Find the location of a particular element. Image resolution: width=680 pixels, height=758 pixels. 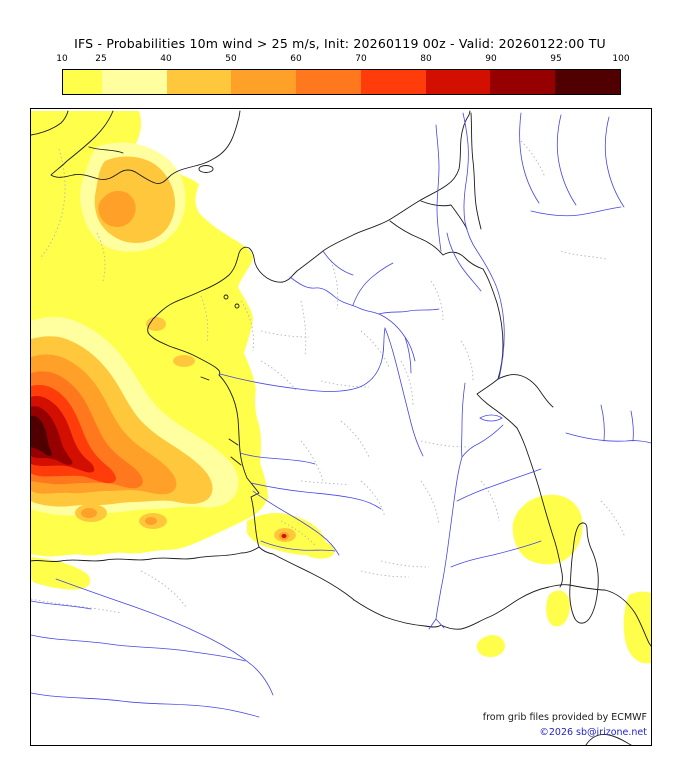

river-charente is located at coordinates (277, 458).